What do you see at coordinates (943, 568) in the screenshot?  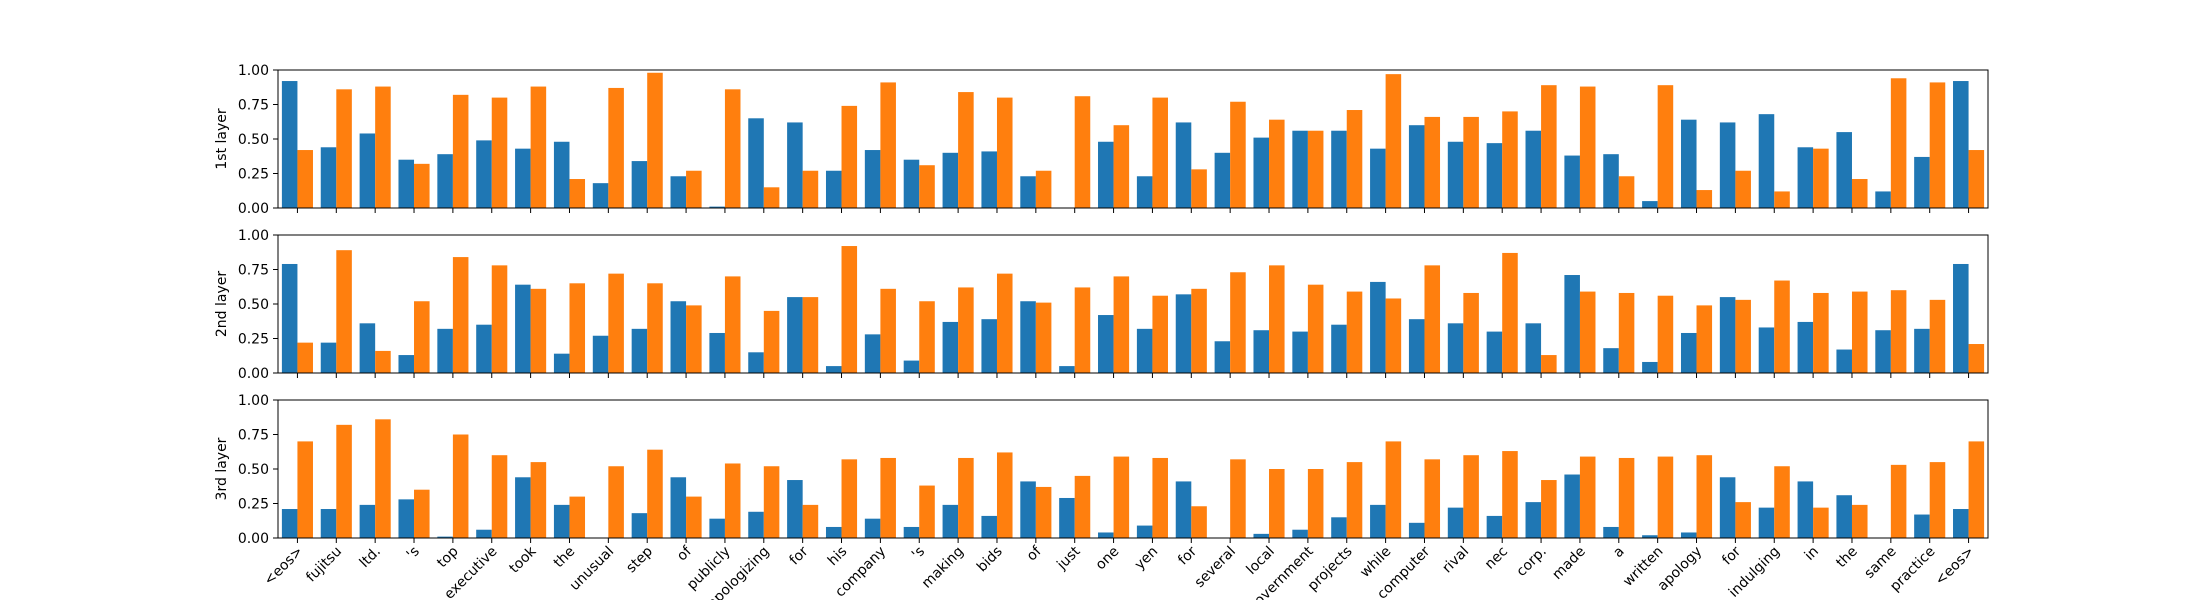 I see `x-tick-label: making` at bounding box center [943, 568].